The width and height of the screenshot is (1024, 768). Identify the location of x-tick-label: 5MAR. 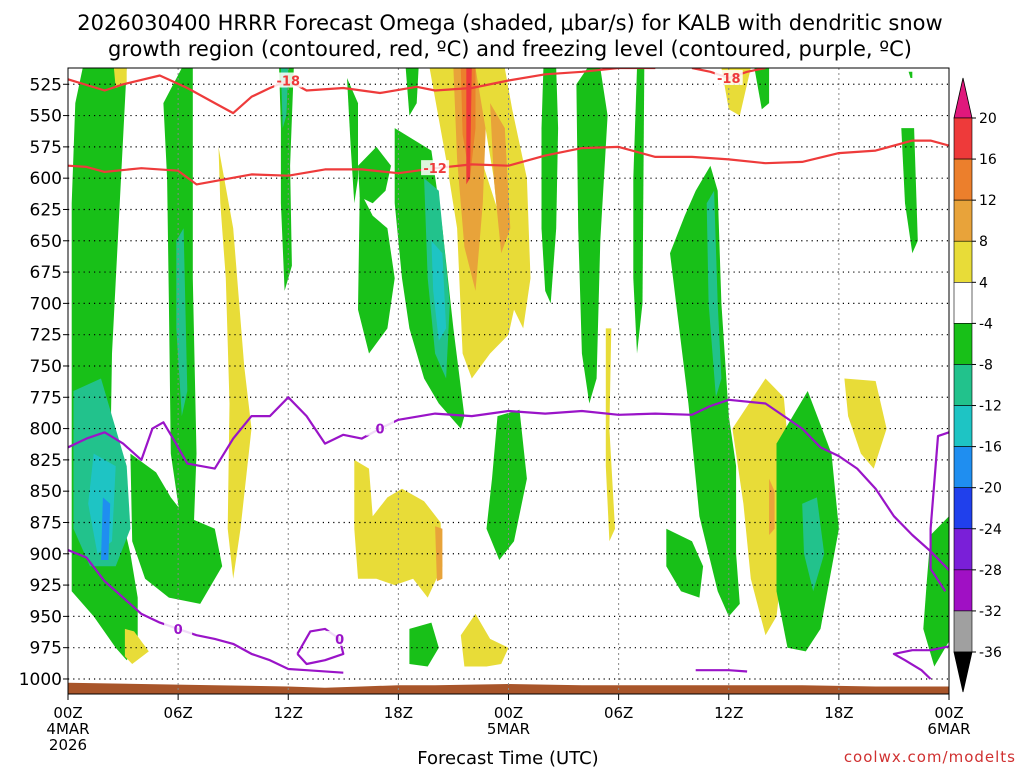
(508, 729).